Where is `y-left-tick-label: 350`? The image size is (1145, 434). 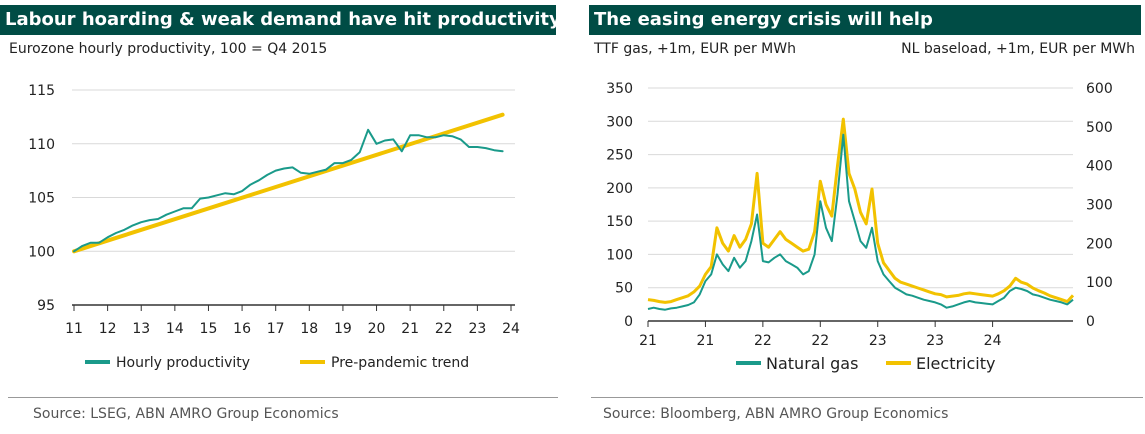 y-left-tick-label: 350 is located at coordinates (619, 89).